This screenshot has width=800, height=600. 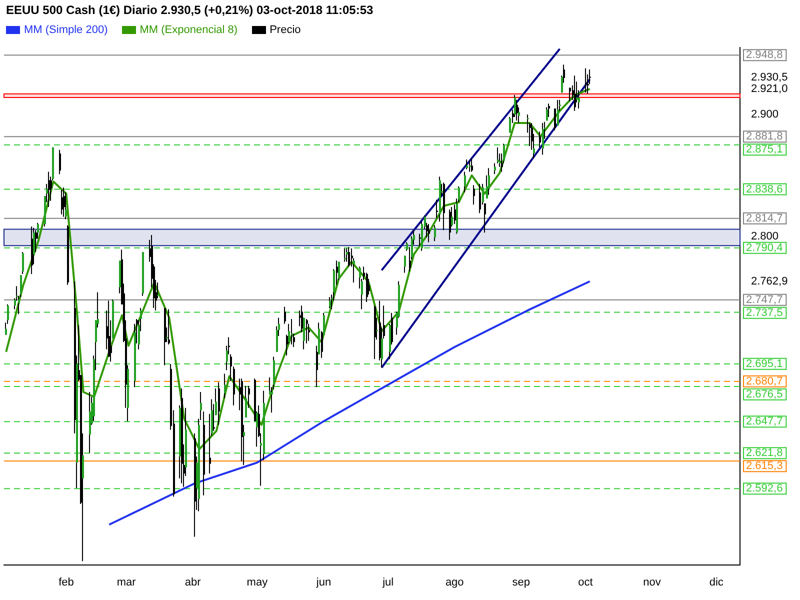 I want to click on chart-title: EEUU 500 Cash (1€) Diario 2.930,5 (+0,21%) 03-oct-2018 11:05:53, so click(x=189, y=10).